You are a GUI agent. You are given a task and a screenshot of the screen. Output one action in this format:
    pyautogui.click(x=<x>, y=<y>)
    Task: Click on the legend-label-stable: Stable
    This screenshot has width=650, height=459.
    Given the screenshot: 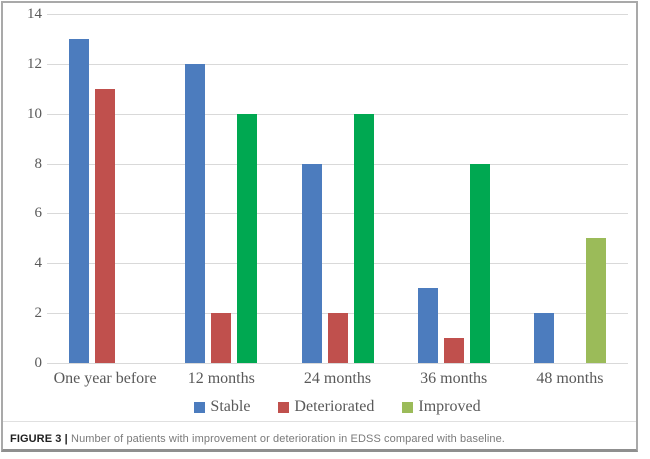 What is the action you would take?
    pyautogui.click(x=230, y=406)
    